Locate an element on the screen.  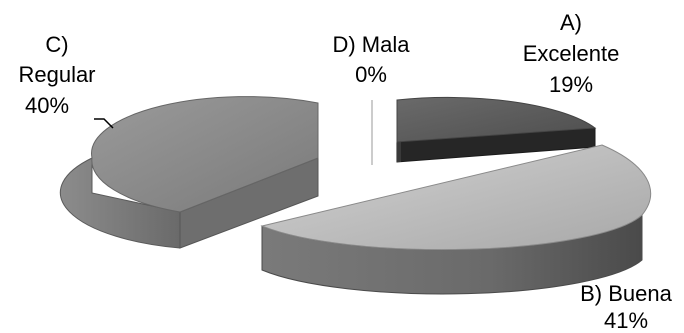
data-label-regular-line1: C) is located at coordinates (56, 44).